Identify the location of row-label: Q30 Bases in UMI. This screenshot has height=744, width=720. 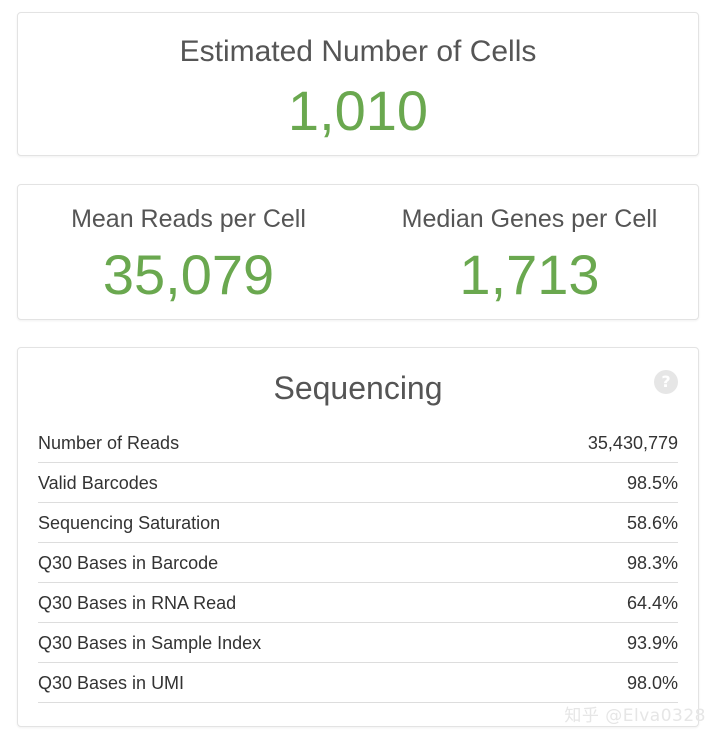
(111, 682).